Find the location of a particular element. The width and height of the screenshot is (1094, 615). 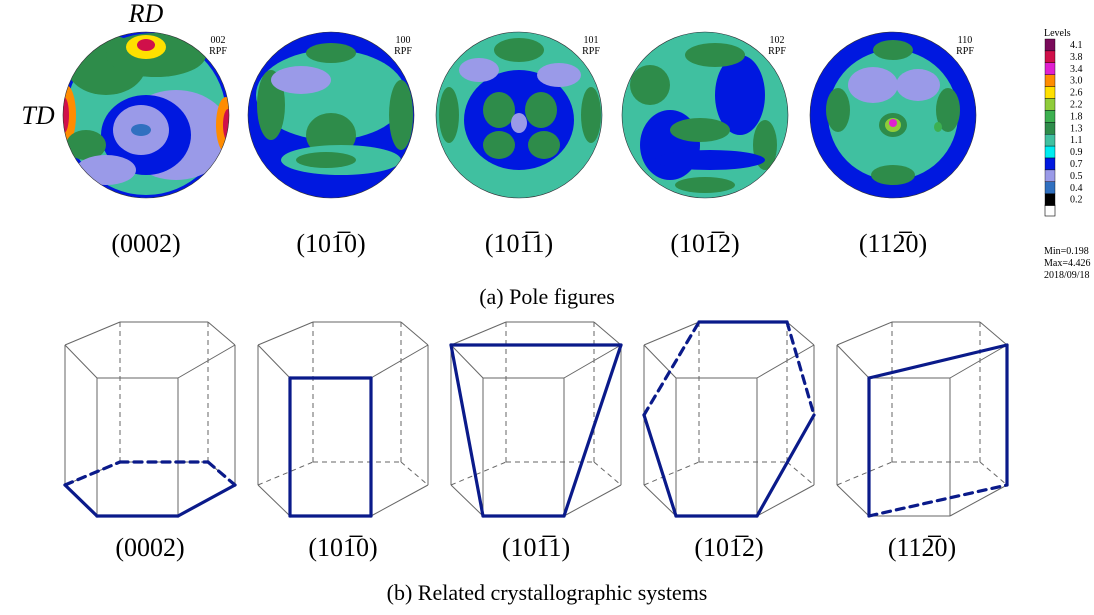

legend-date: 2018/09/18 is located at coordinates (1067, 275).